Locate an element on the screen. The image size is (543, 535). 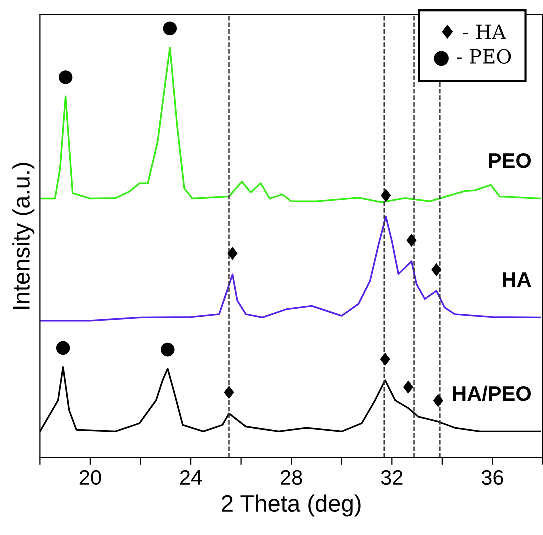
x-tick-label: 28 is located at coordinates (291, 478).